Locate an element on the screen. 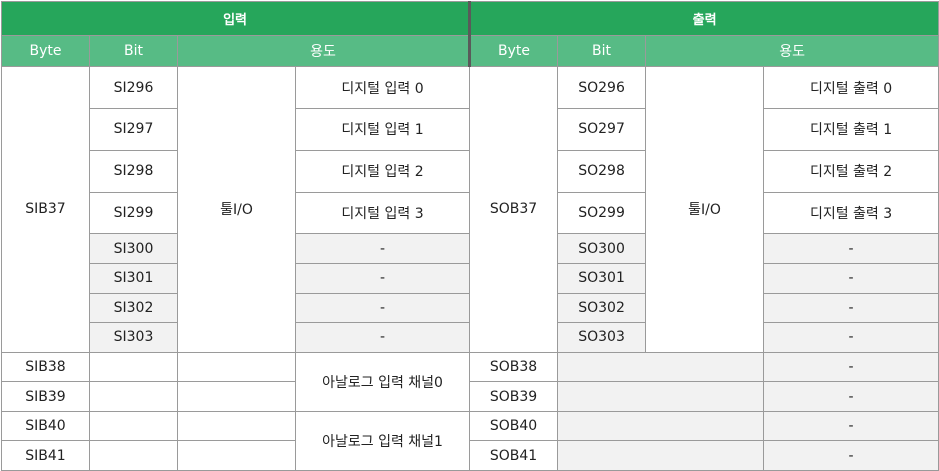  input-bit-cell: SI298 is located at coordinates (133, 171).